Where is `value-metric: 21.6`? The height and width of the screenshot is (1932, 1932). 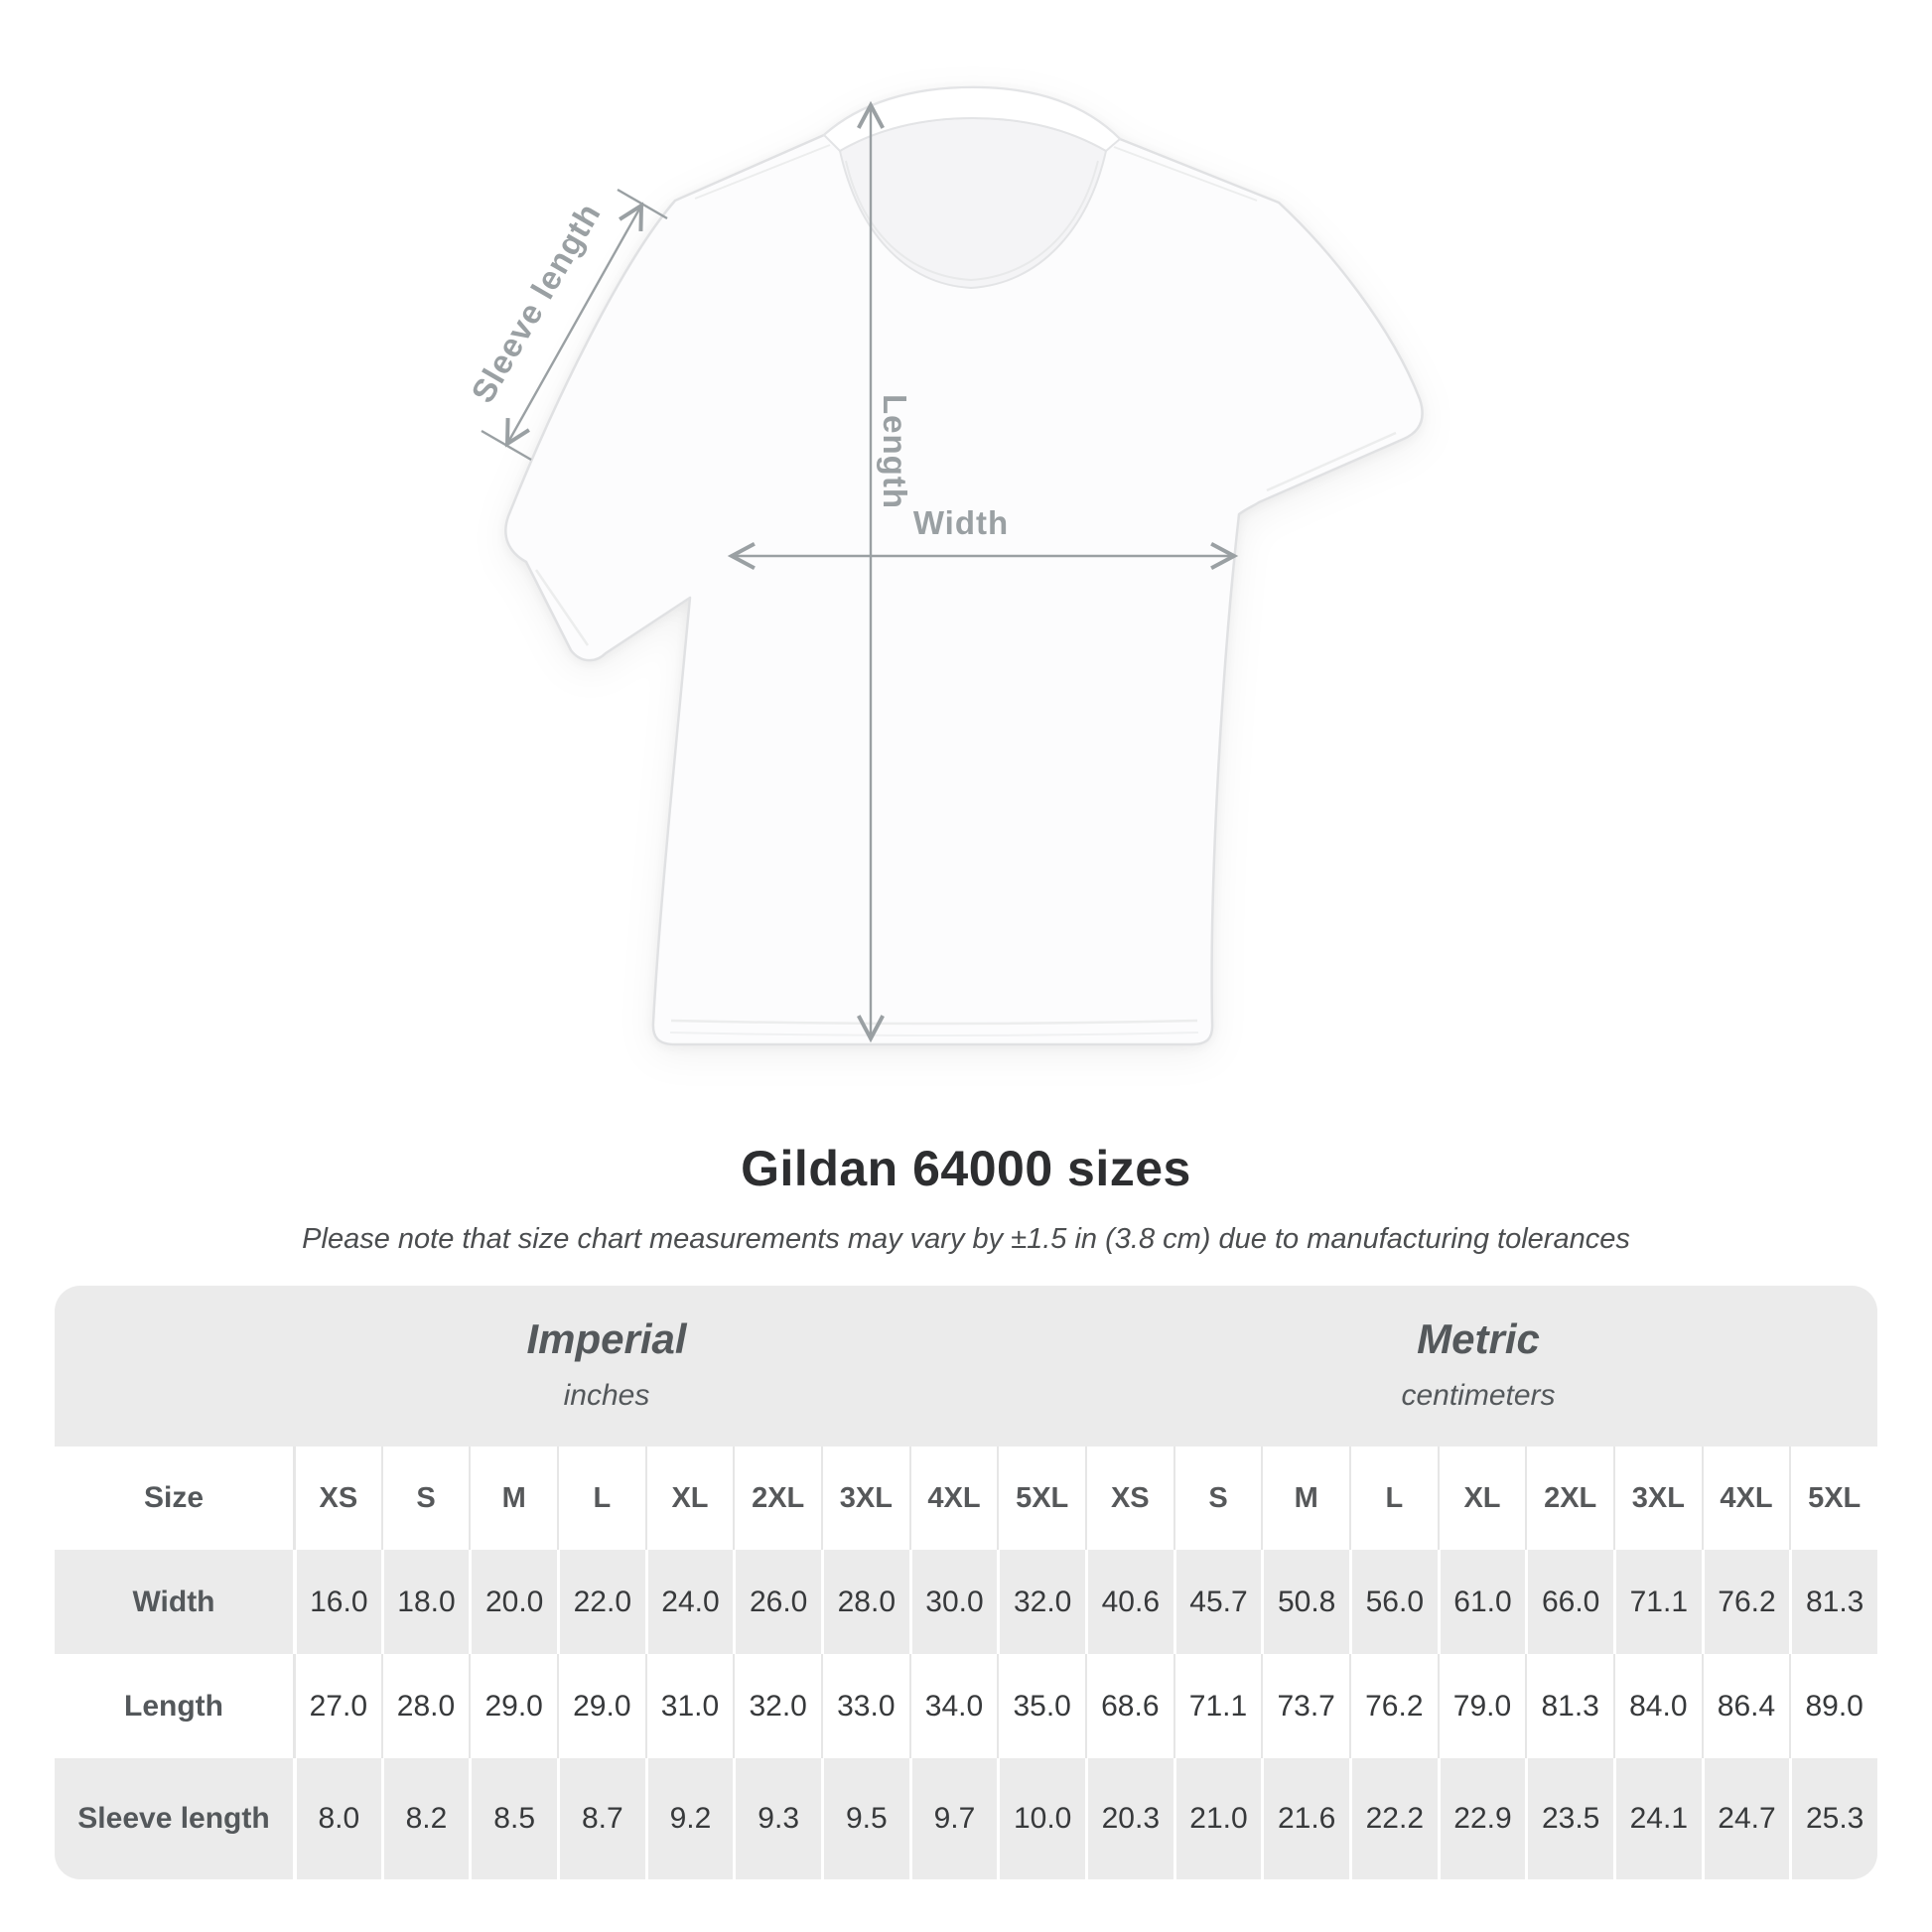 value-metric: 21.6 is located at coordinates (1305, 1818).